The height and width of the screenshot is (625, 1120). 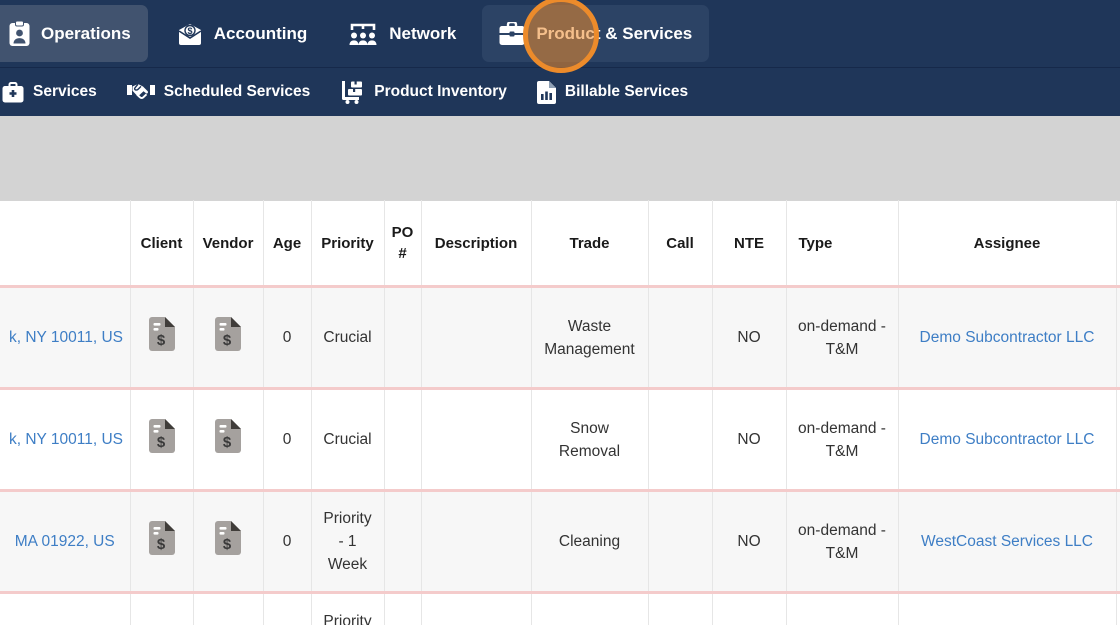 What do you see at coordinates (1006, 243) in the screenshot?
I see `col-header-assignee: Assignee` at bounding box center [1006, 243].